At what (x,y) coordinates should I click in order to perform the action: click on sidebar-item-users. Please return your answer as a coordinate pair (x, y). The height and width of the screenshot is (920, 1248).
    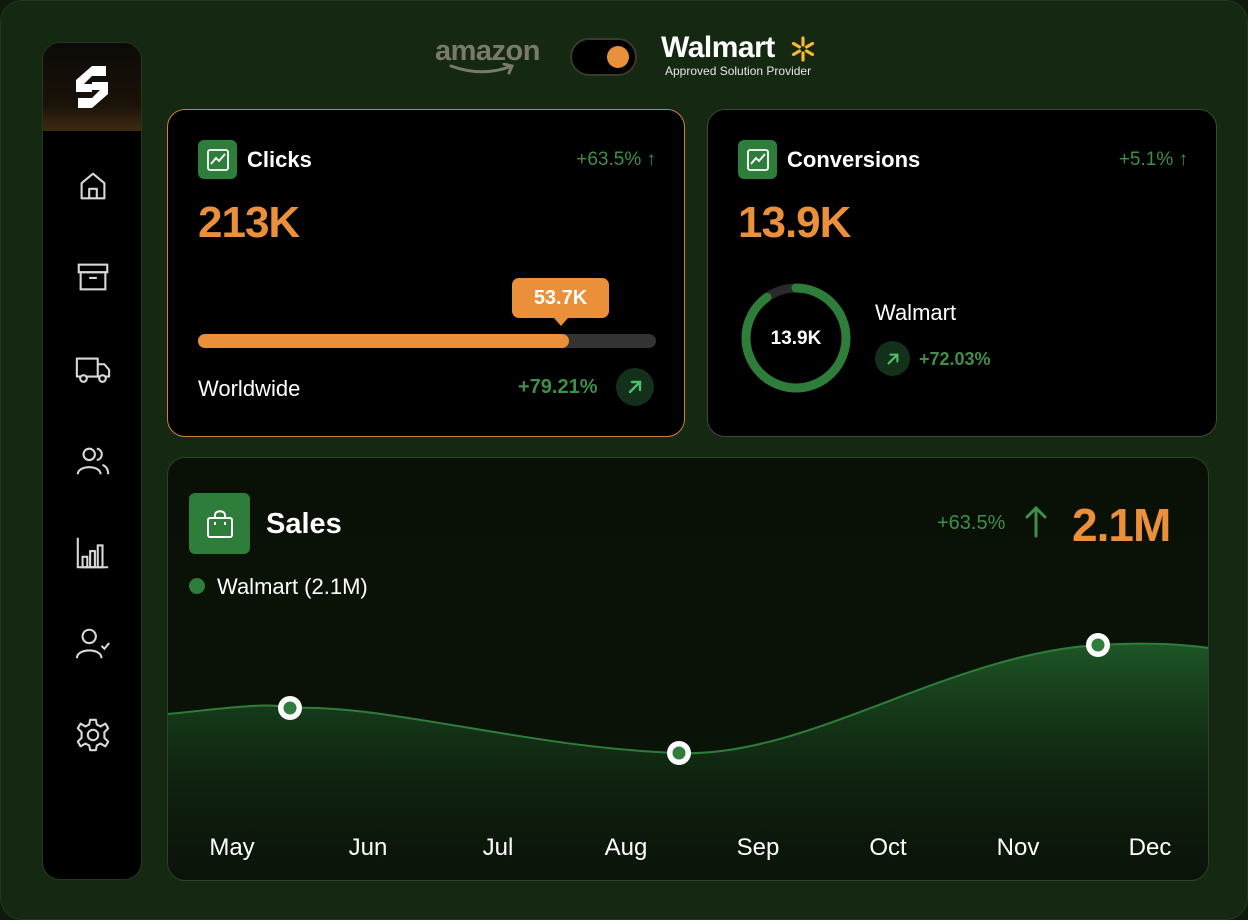
    Looking at the image, I should click on (92, 461).